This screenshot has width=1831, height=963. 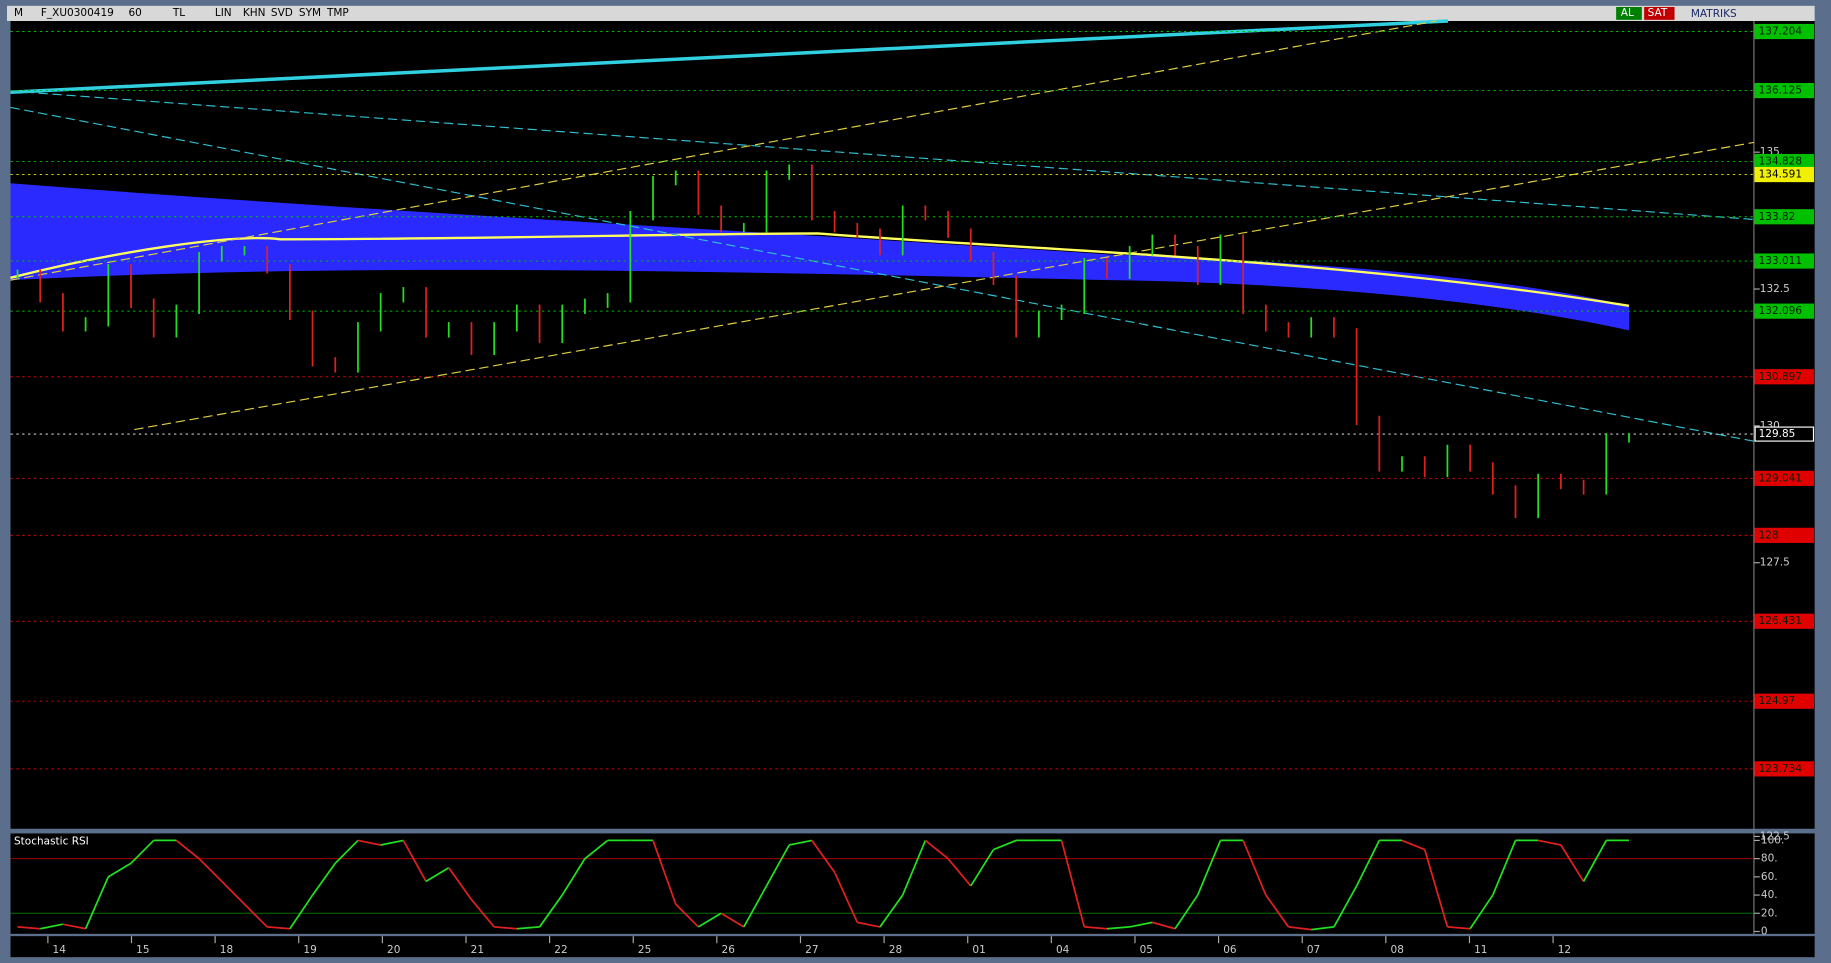 I want to click on date-label: 07, so click(x=1313, y=950).